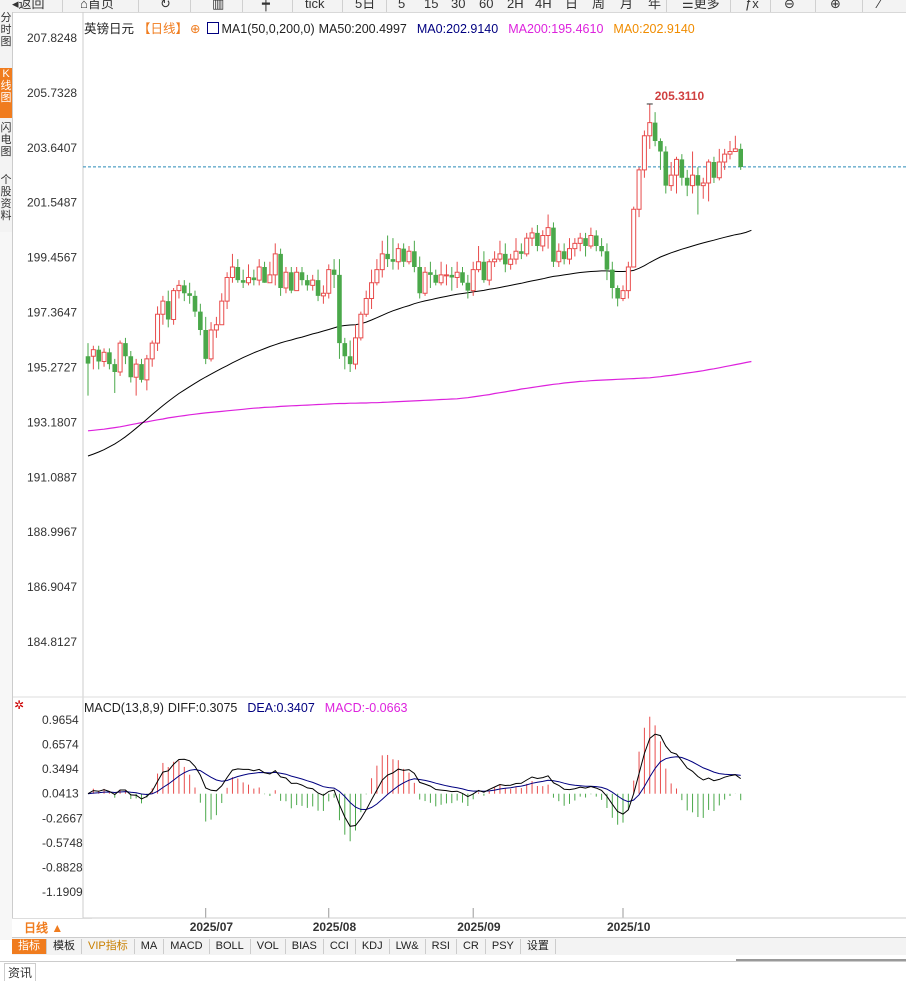  What do you see at coordinates (701, 5) in the screenshot?
I see `more-button: ☰更多` at bounding box center [701, 5].